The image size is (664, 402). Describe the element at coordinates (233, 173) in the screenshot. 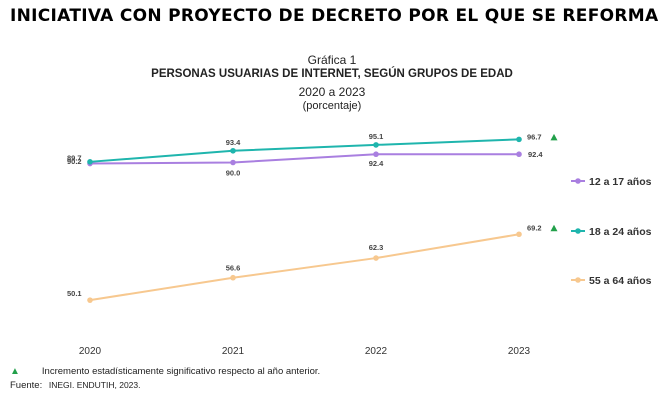

I see `data-label: 90.0` at that location.